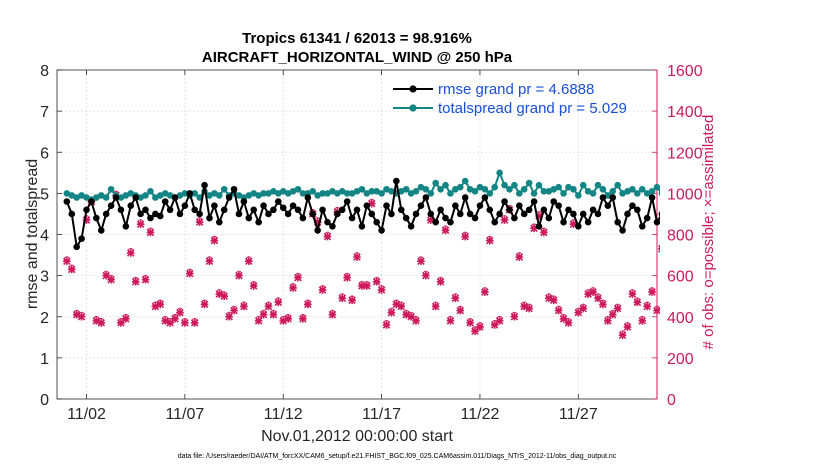 This screenshot has width=830, height=470. I want to click on series-rmse, so click(445, 214).